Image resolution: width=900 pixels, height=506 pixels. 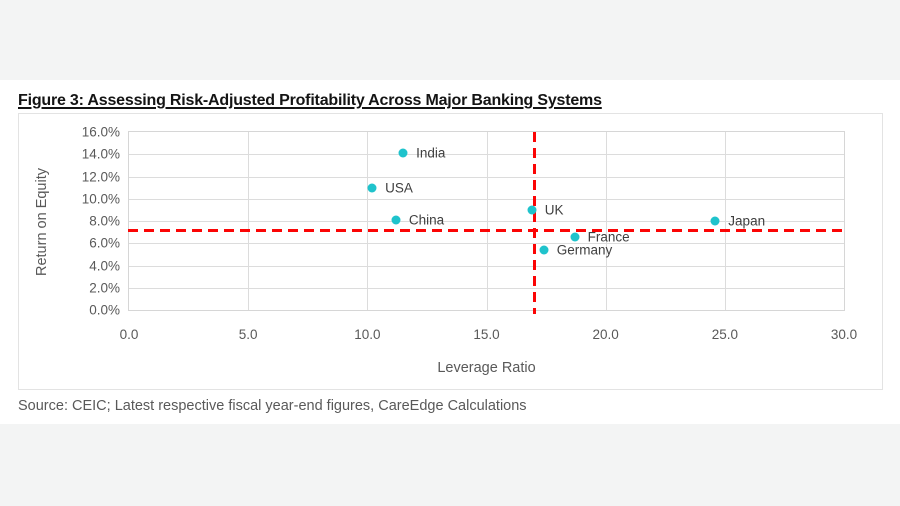 What do you see at coordinates (104, 265) in the screenshot?
I see `y-axis-tick-label: 4.0%` at bounding box center [104, 265].